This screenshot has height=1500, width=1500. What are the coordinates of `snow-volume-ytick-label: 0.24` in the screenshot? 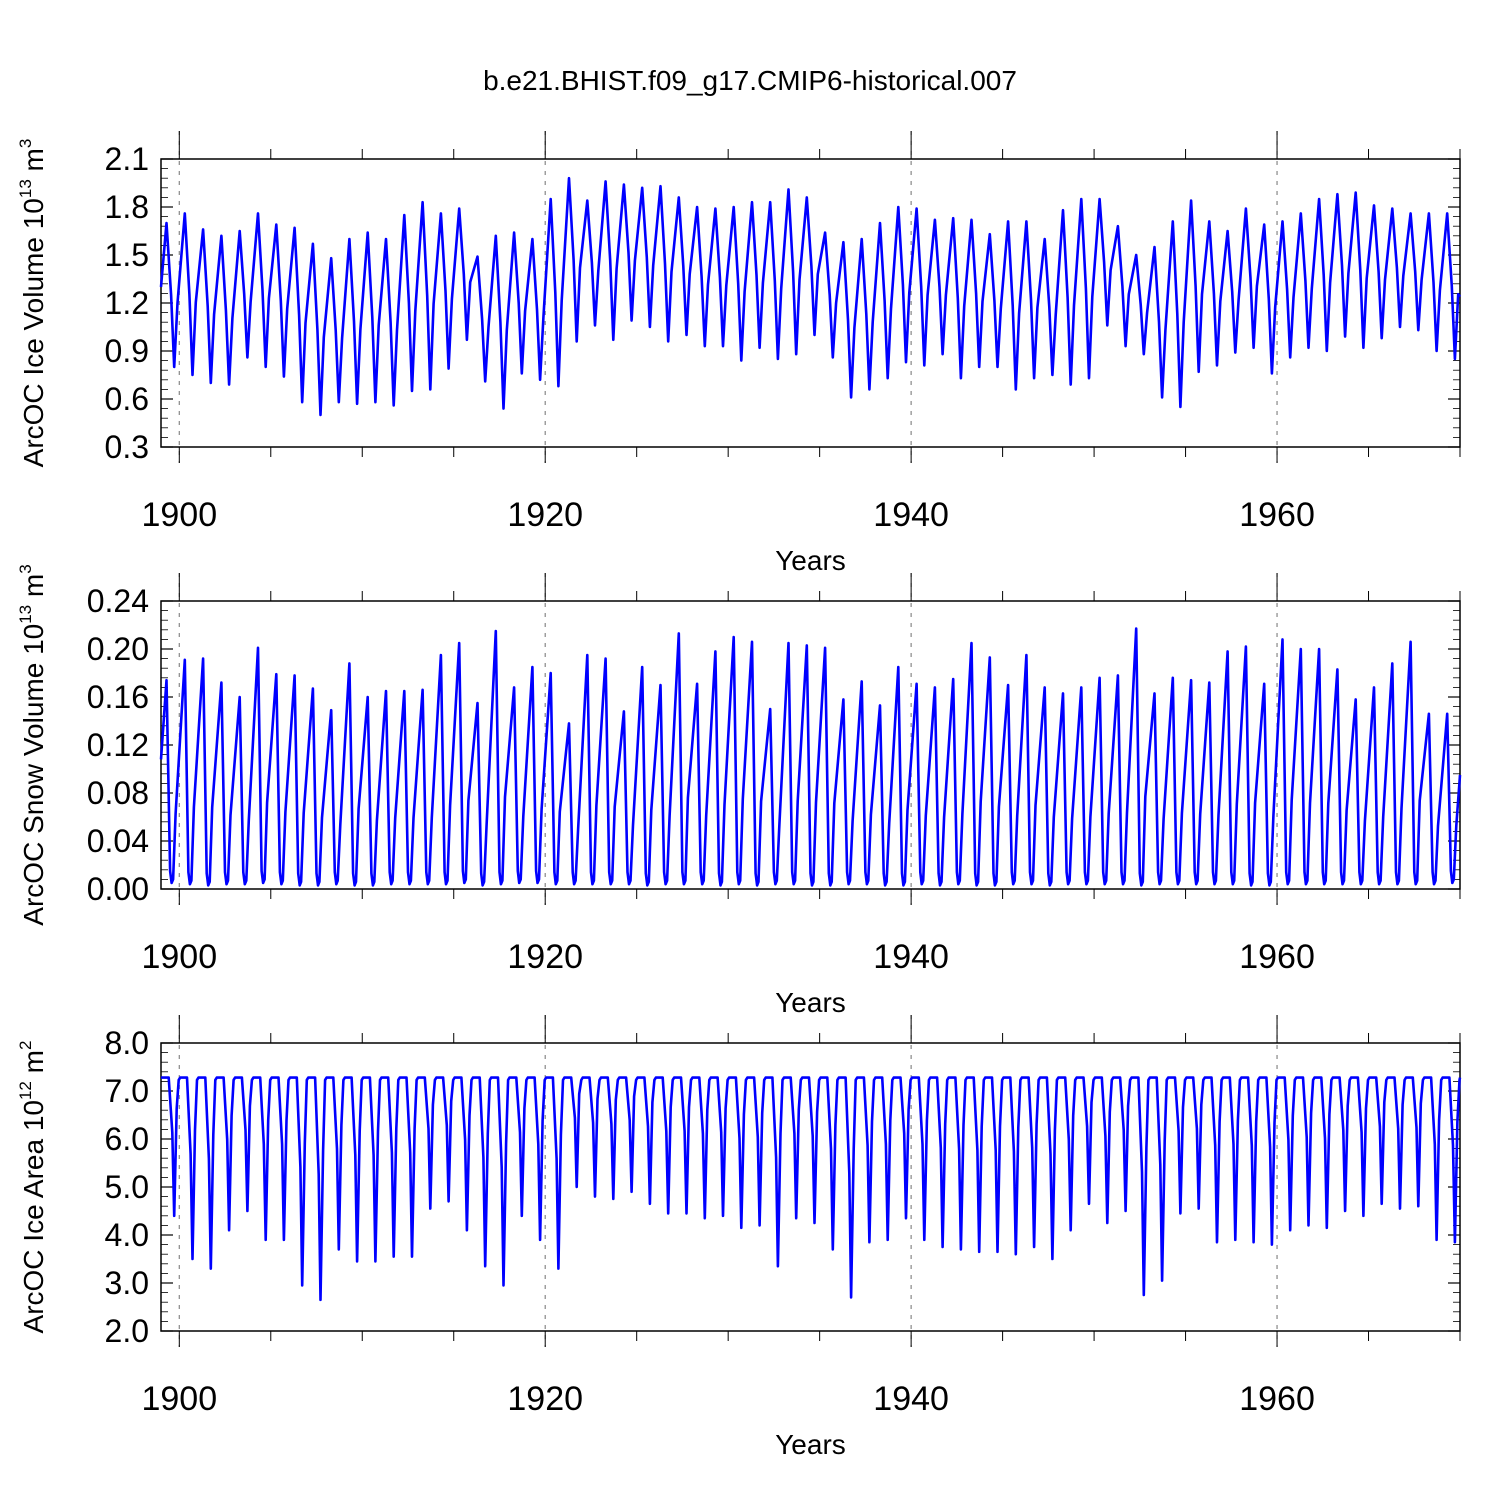 It's located at (118, 601).